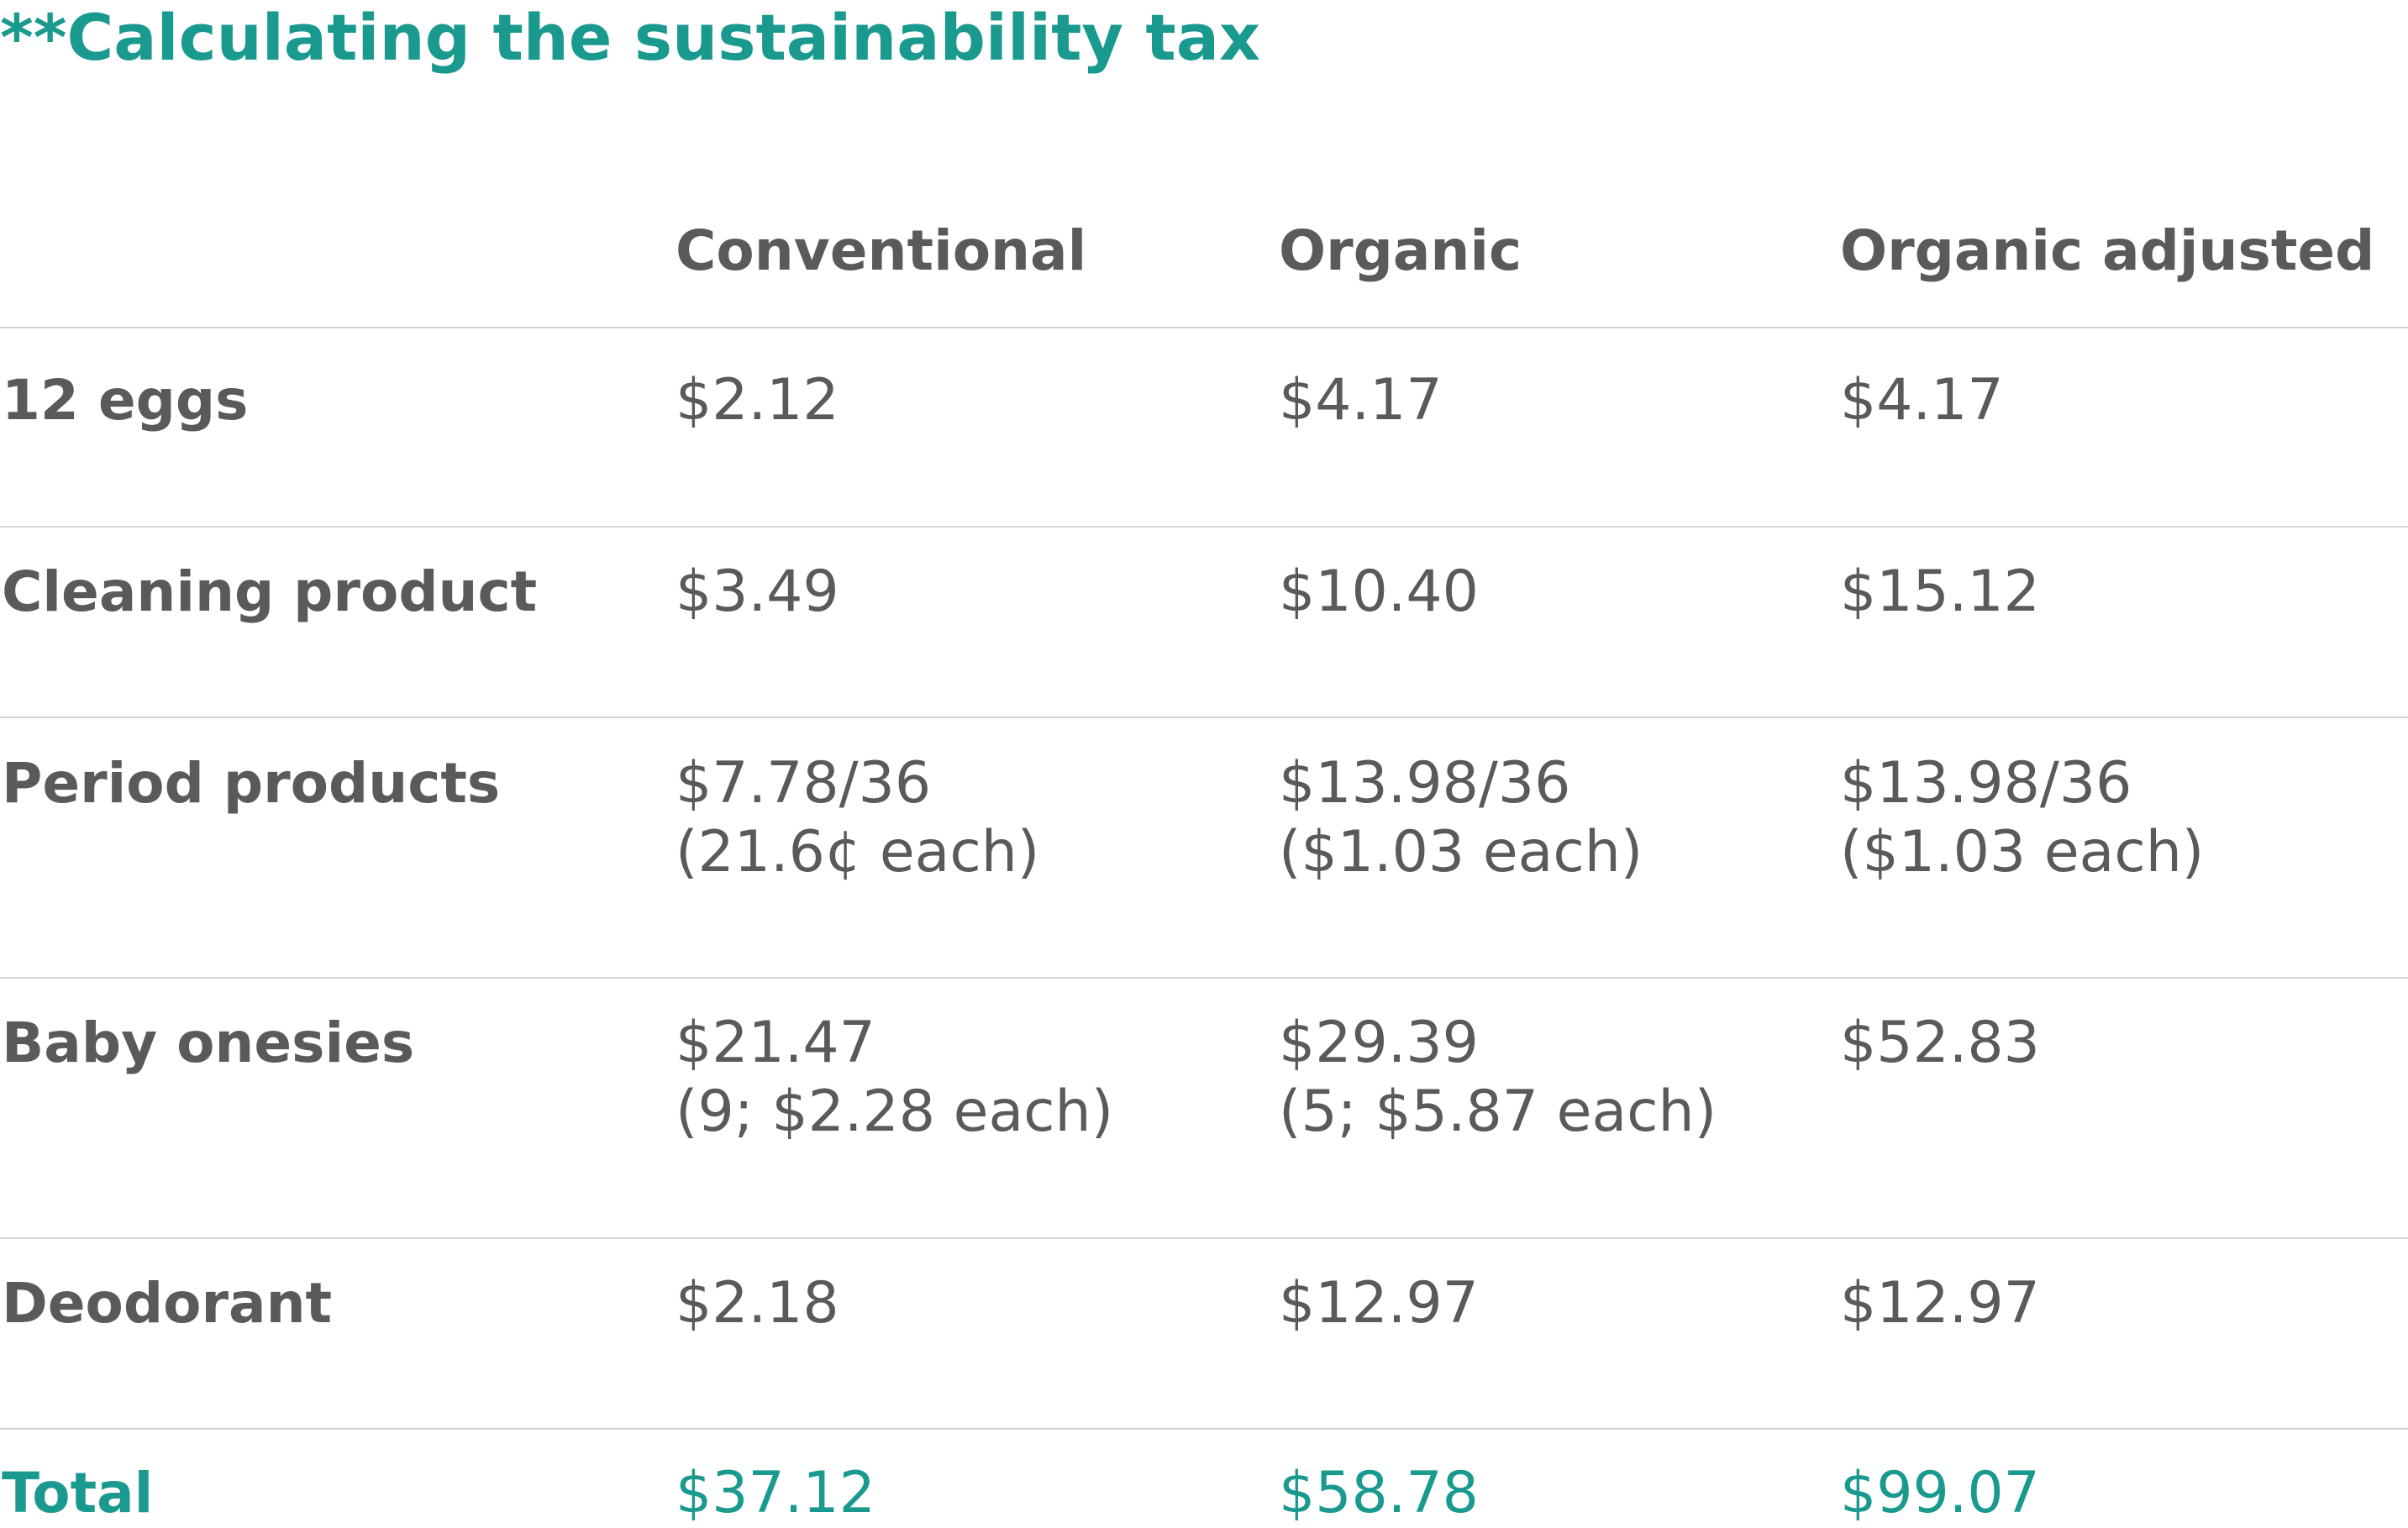 This screenshot has height=1528, width=2408. I want to click on cell-eggs-organic: $4.17, so click(1361, 400).